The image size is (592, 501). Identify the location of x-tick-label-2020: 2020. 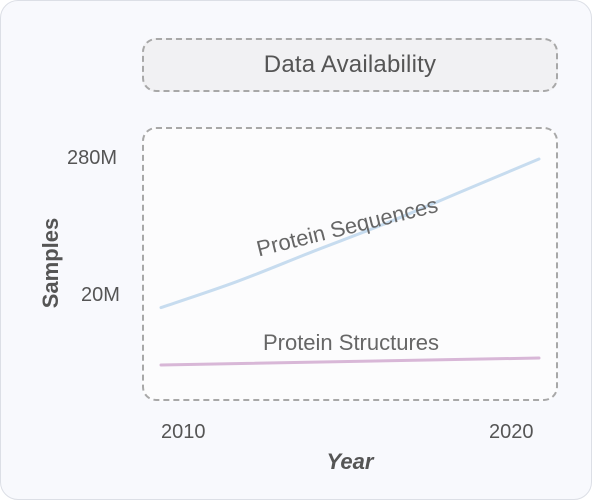
(511, 432).